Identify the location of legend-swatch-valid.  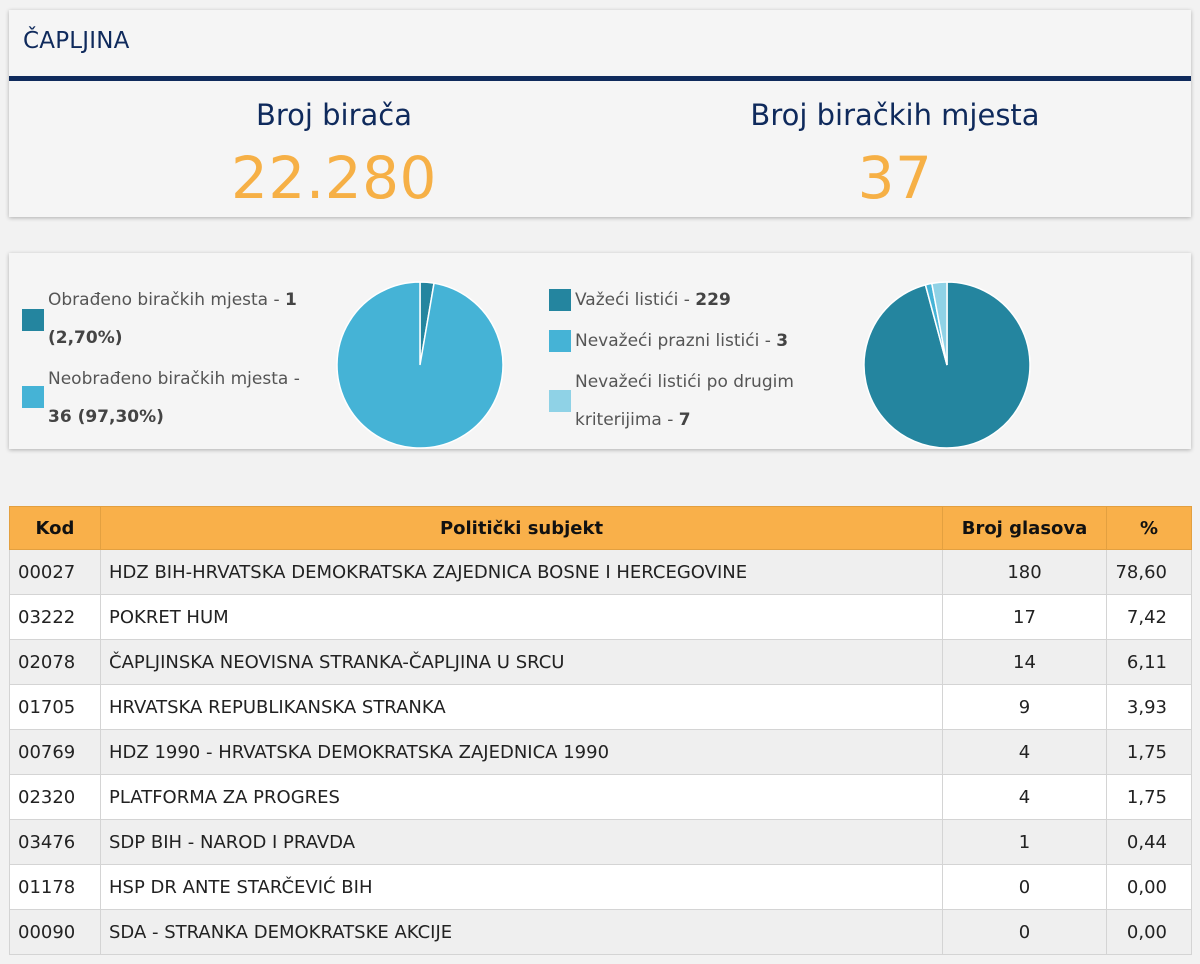
(560, 300).